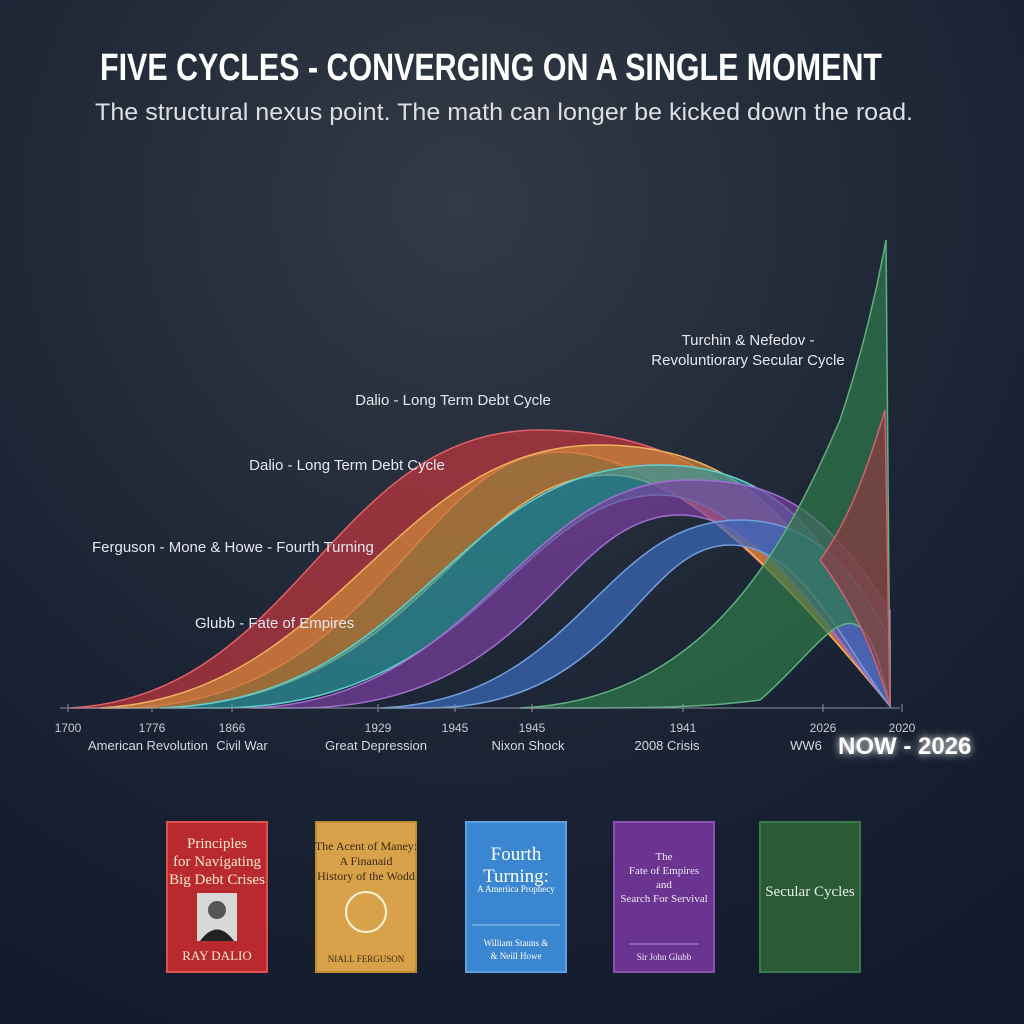 The width and height of the screenshot is (1024, 1024). I want to click on year-label: 2026, so click(823, 728).